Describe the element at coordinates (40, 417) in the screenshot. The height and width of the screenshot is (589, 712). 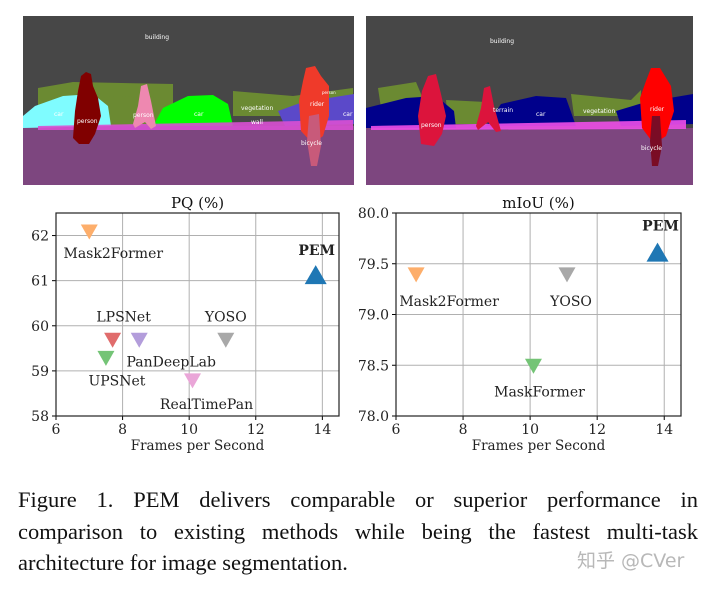
I see `y-tick-label: 58` at that location.